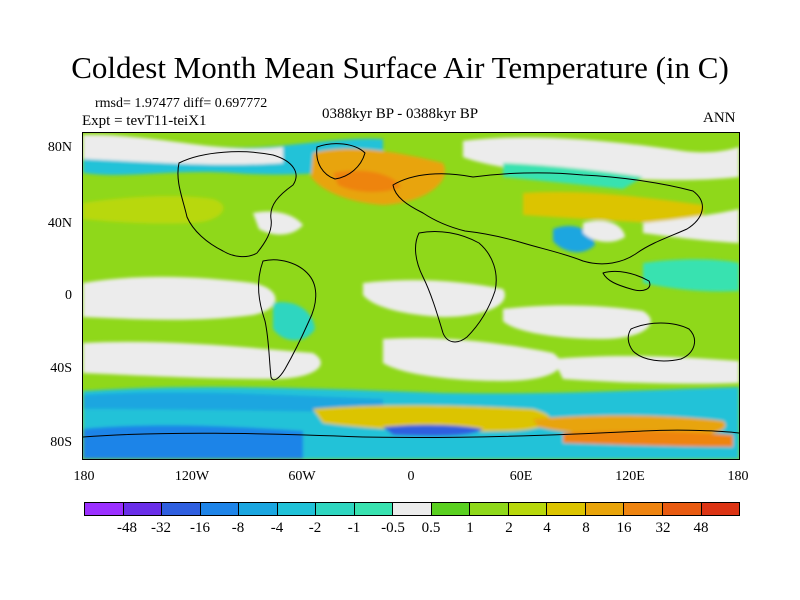 The image size is (800, 600). Describe the element at coordinates (433, 430) in the screenshot. I see `antarctic-blue-core` at that location.